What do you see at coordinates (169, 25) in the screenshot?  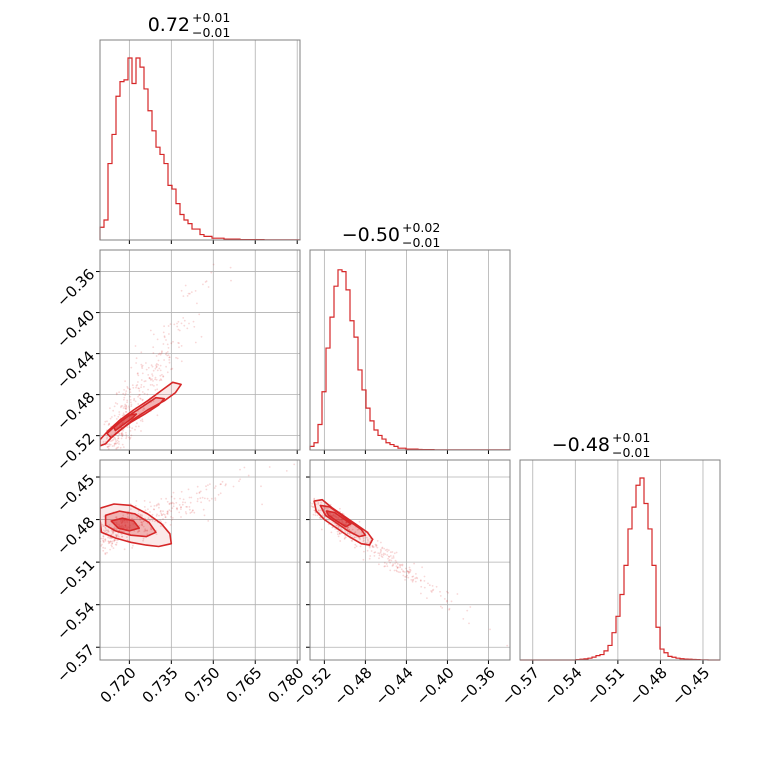 I see `param-title-value-1: 0.72` at bounding box center [169, 25].